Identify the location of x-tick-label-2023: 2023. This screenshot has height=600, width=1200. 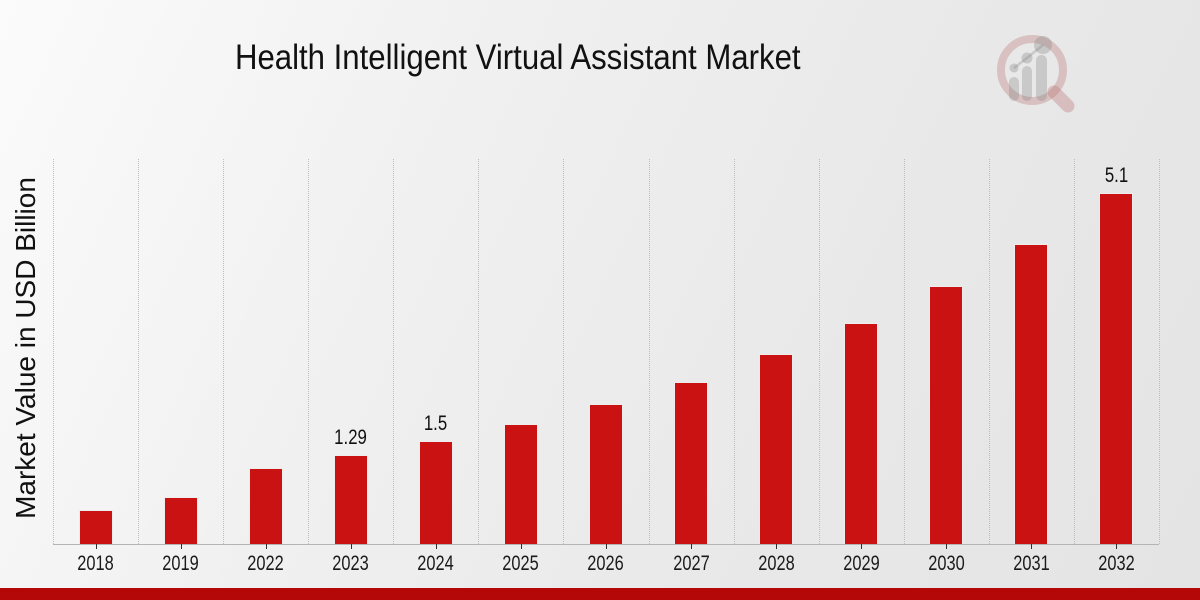
(350, 563).